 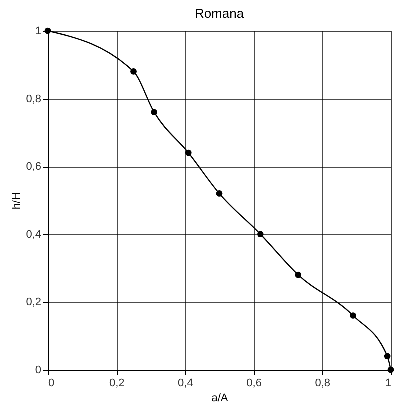 I want to click on y-axis-title: h/H, so click(x=17, y=201).